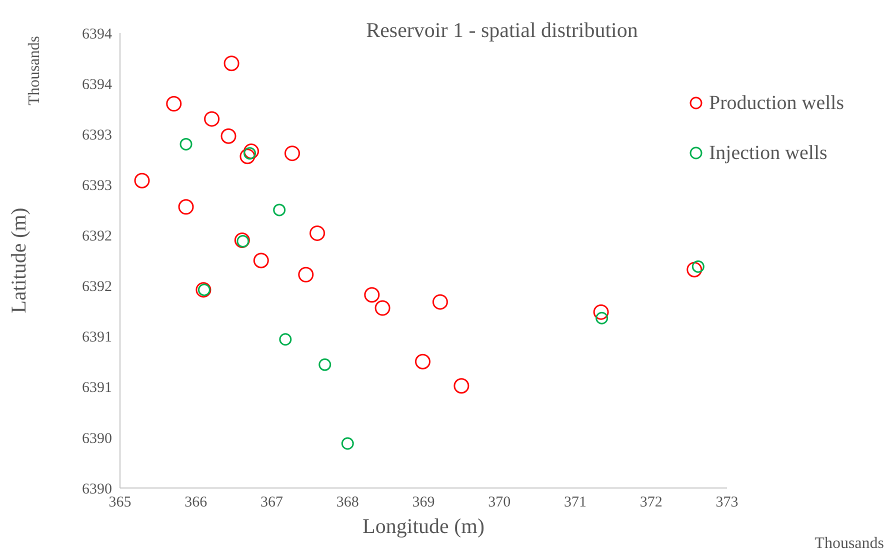 This screenshot has width=884, height=553. Describe the element at coordinates (768, 153) in the screenshot. I see `legend-label: Injection wells` at that location.